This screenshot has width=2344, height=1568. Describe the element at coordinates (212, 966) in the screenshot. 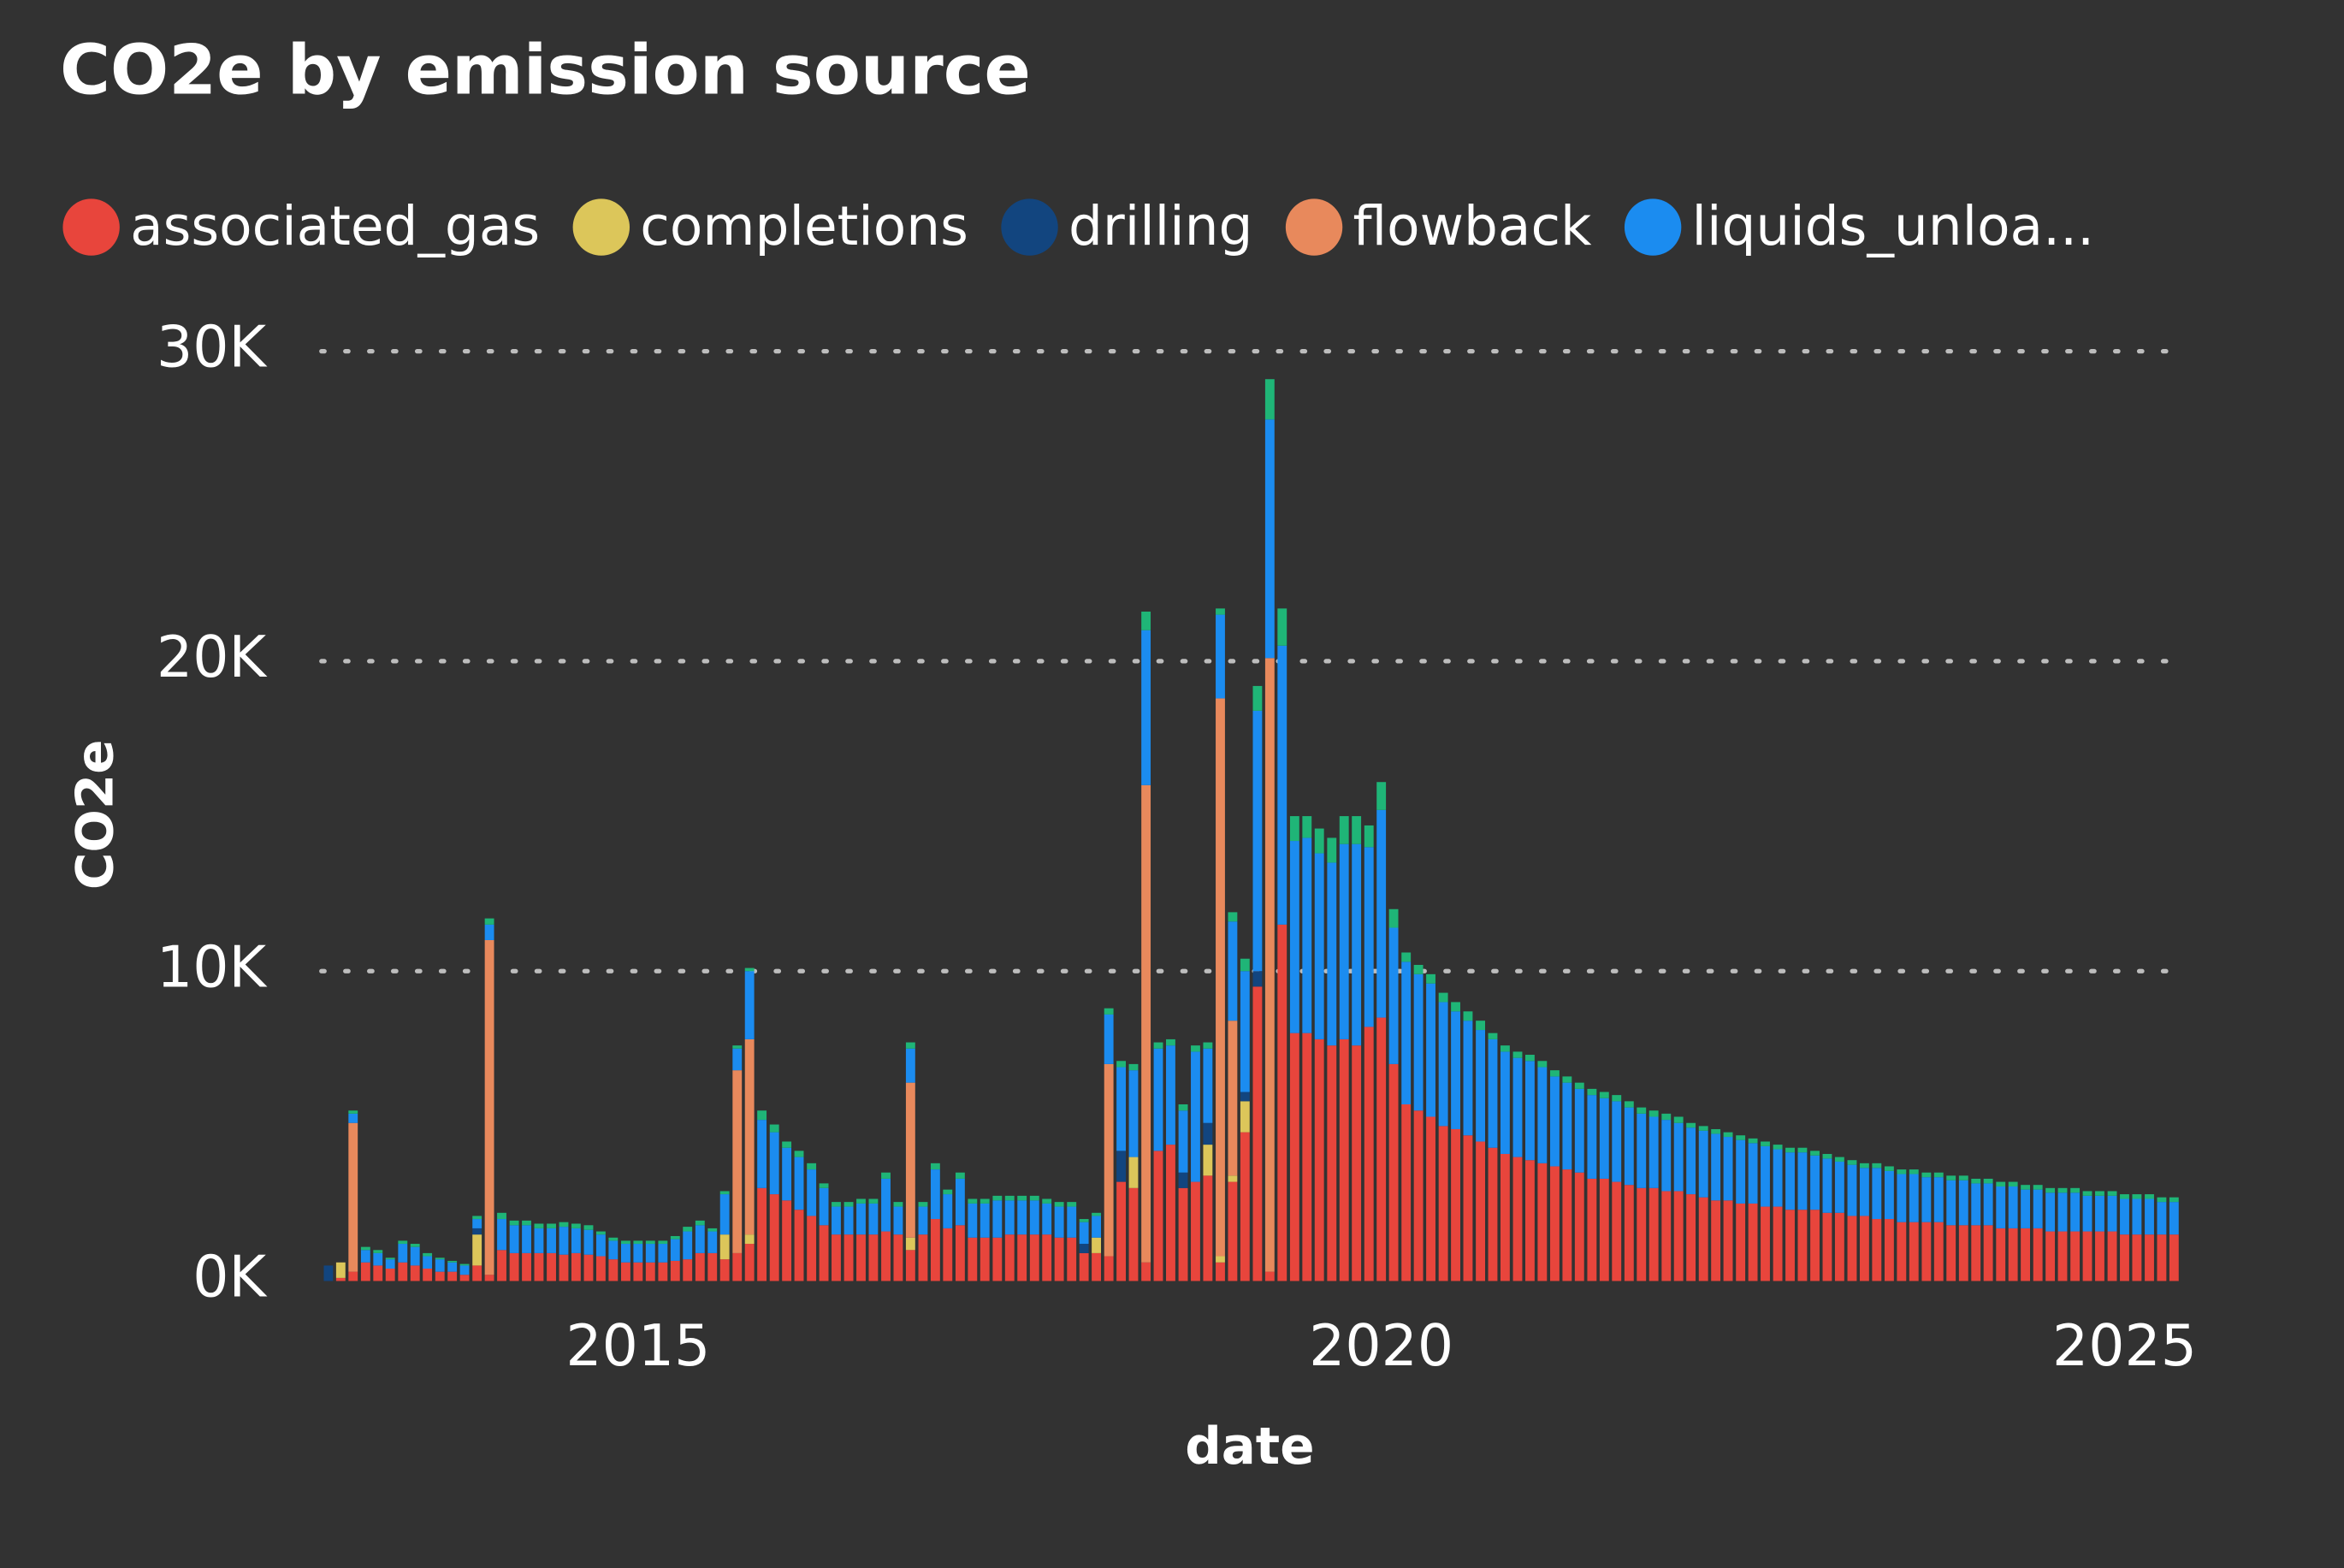

I see `y-tick-label: 10K` at that location.